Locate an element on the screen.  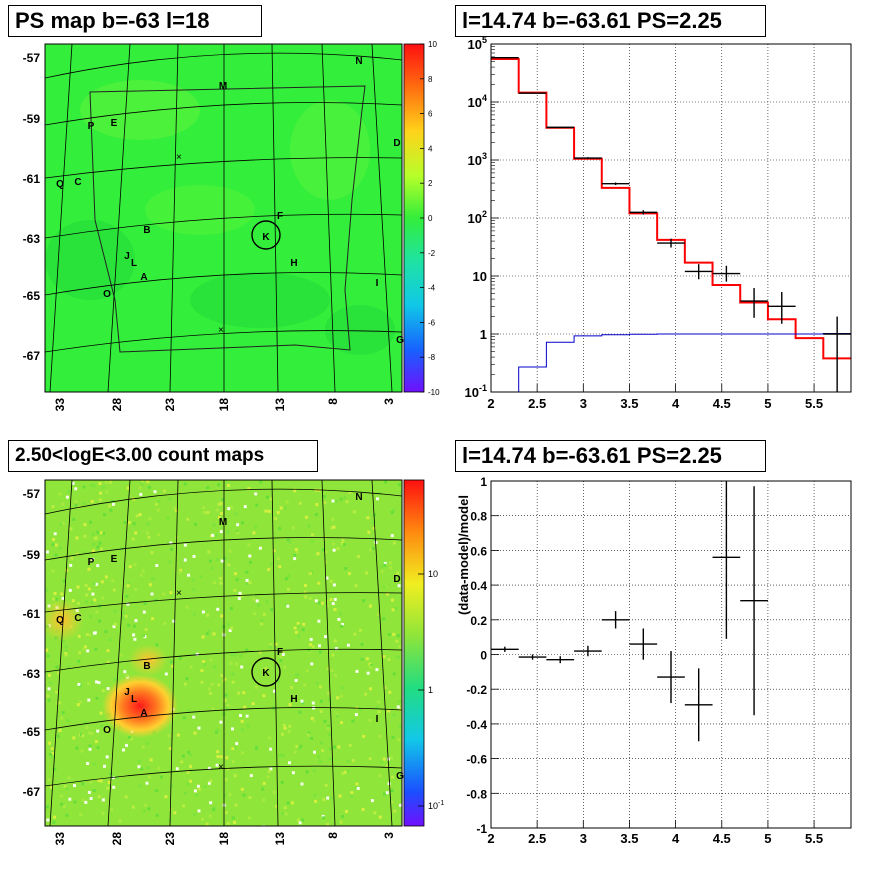
lon-tick-label: 28 is located at coordinates (117, 839).